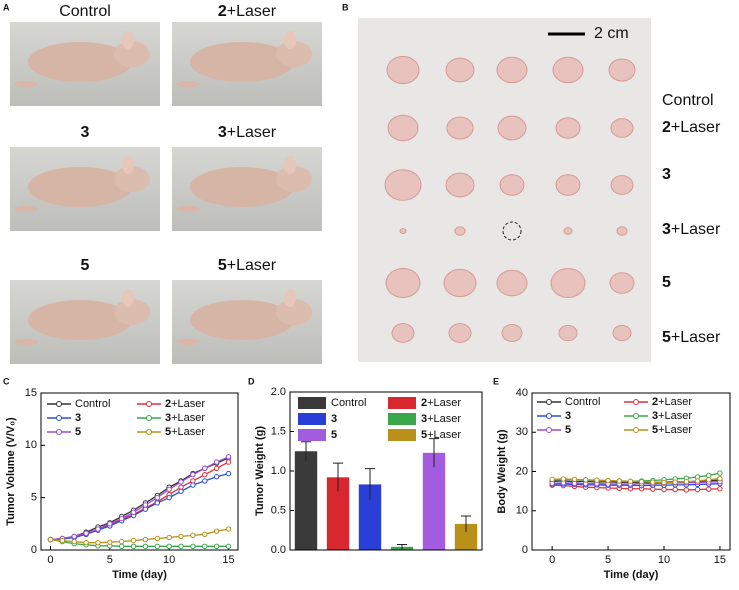 The height and width of the screenshot is (590, 739). I want to click on y-tick-label: 5, so click(34, 498).